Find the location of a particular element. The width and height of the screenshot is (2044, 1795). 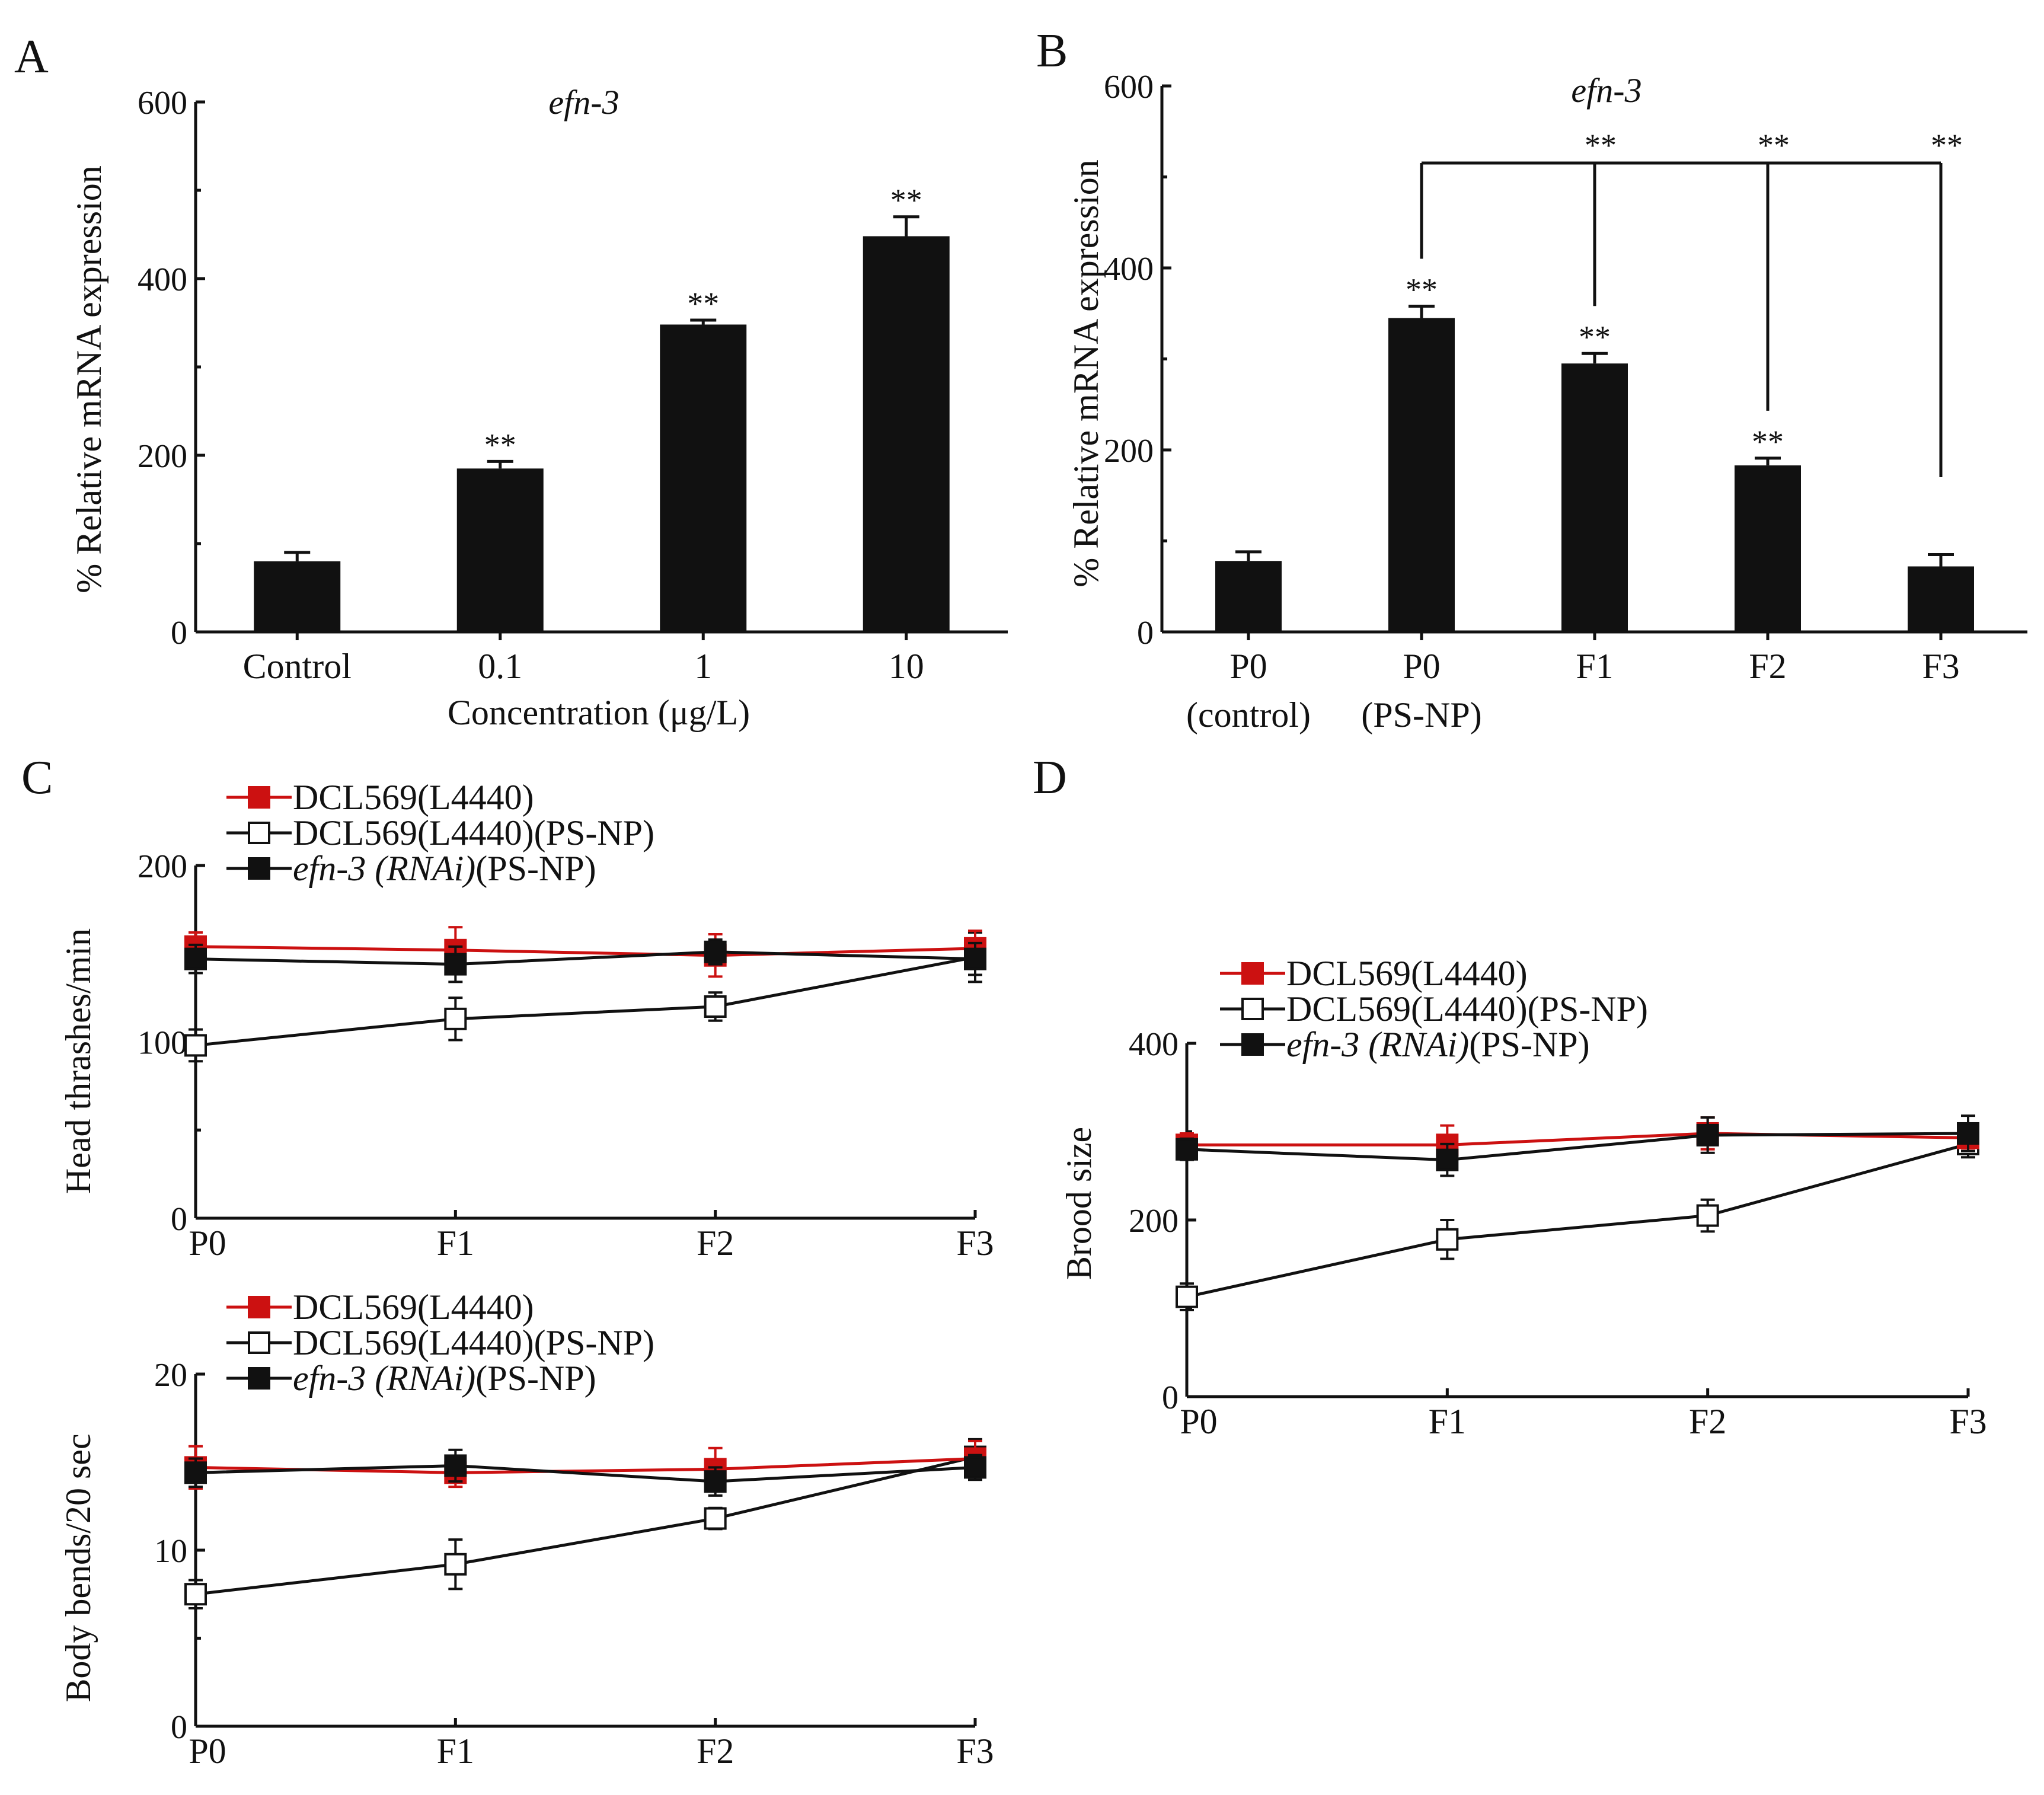

panel-a-x-tick-label-3: 10 is located at coordinates (907, 666).